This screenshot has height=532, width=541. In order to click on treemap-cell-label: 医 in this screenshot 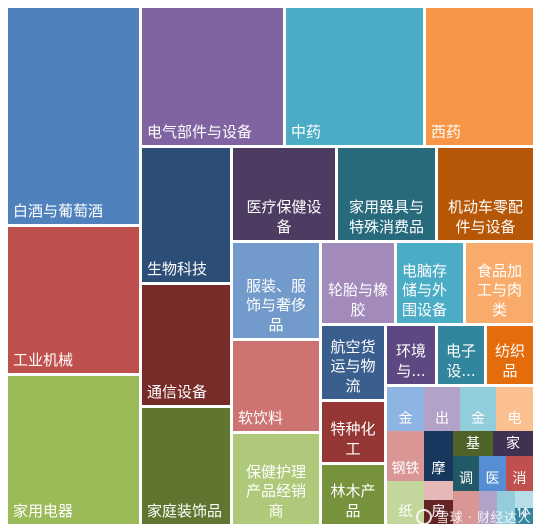, I will do `click(492, 478)`.